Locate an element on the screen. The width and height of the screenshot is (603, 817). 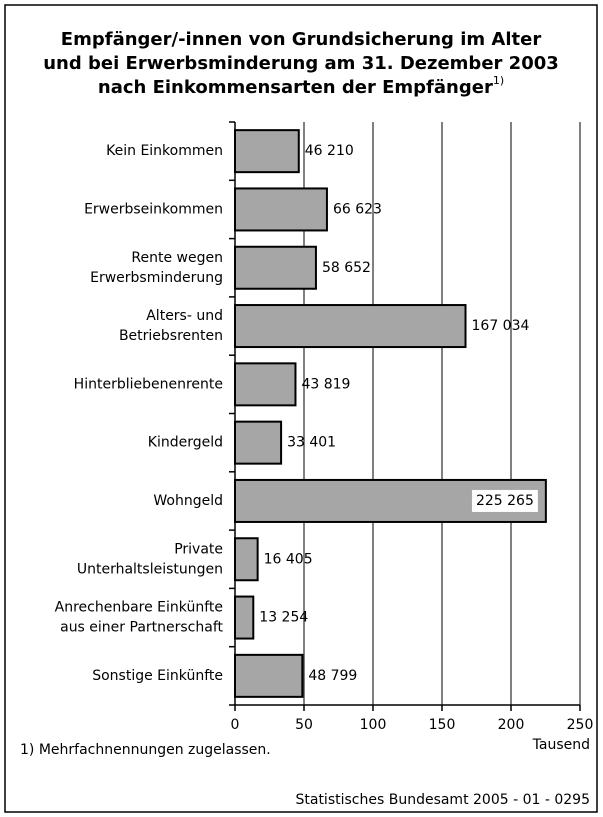
y-tick-label: Kindergeld is located at coordinates (185, 443).